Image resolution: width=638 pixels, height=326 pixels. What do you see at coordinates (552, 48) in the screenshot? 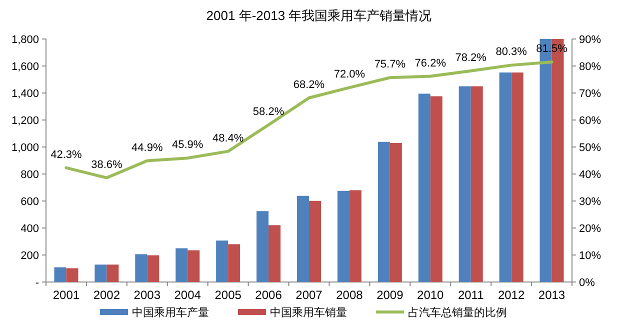
I see `data-label: 81.5%` at bounding box center [552, 48].